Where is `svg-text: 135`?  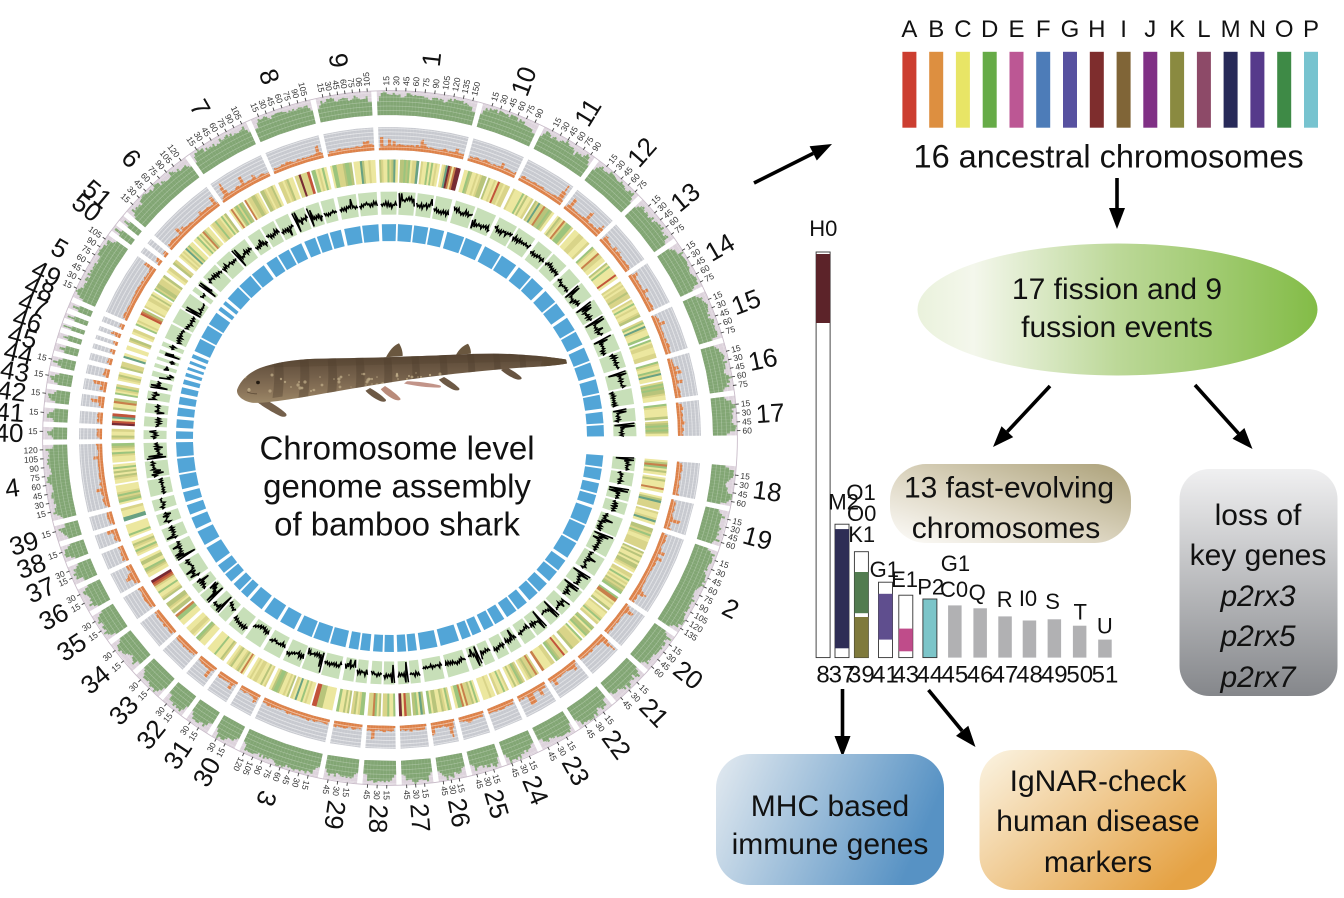 svg-text: 135 is located at coordinates (466, 86).